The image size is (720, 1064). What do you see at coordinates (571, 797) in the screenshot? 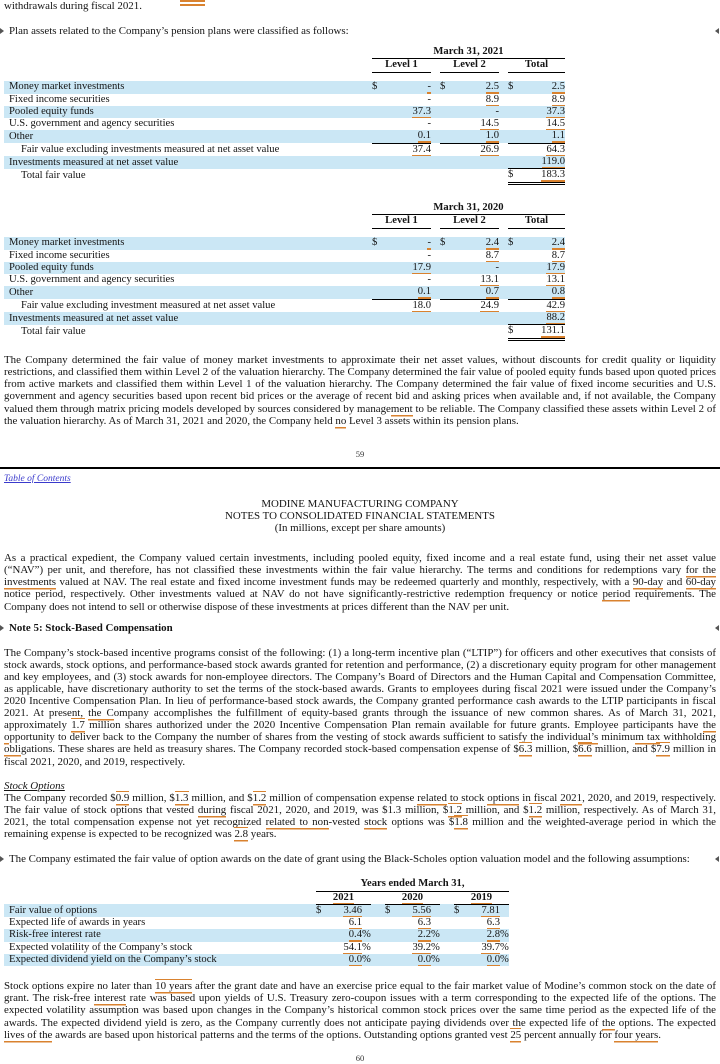
I see `text-segment: 2021` at bounding box center [571, 797].